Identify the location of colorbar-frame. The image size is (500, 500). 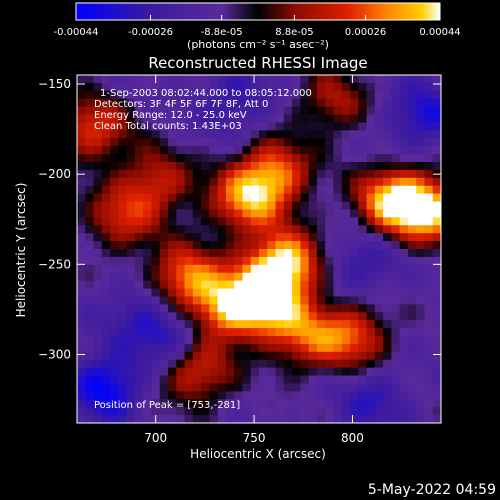
(258, 11).